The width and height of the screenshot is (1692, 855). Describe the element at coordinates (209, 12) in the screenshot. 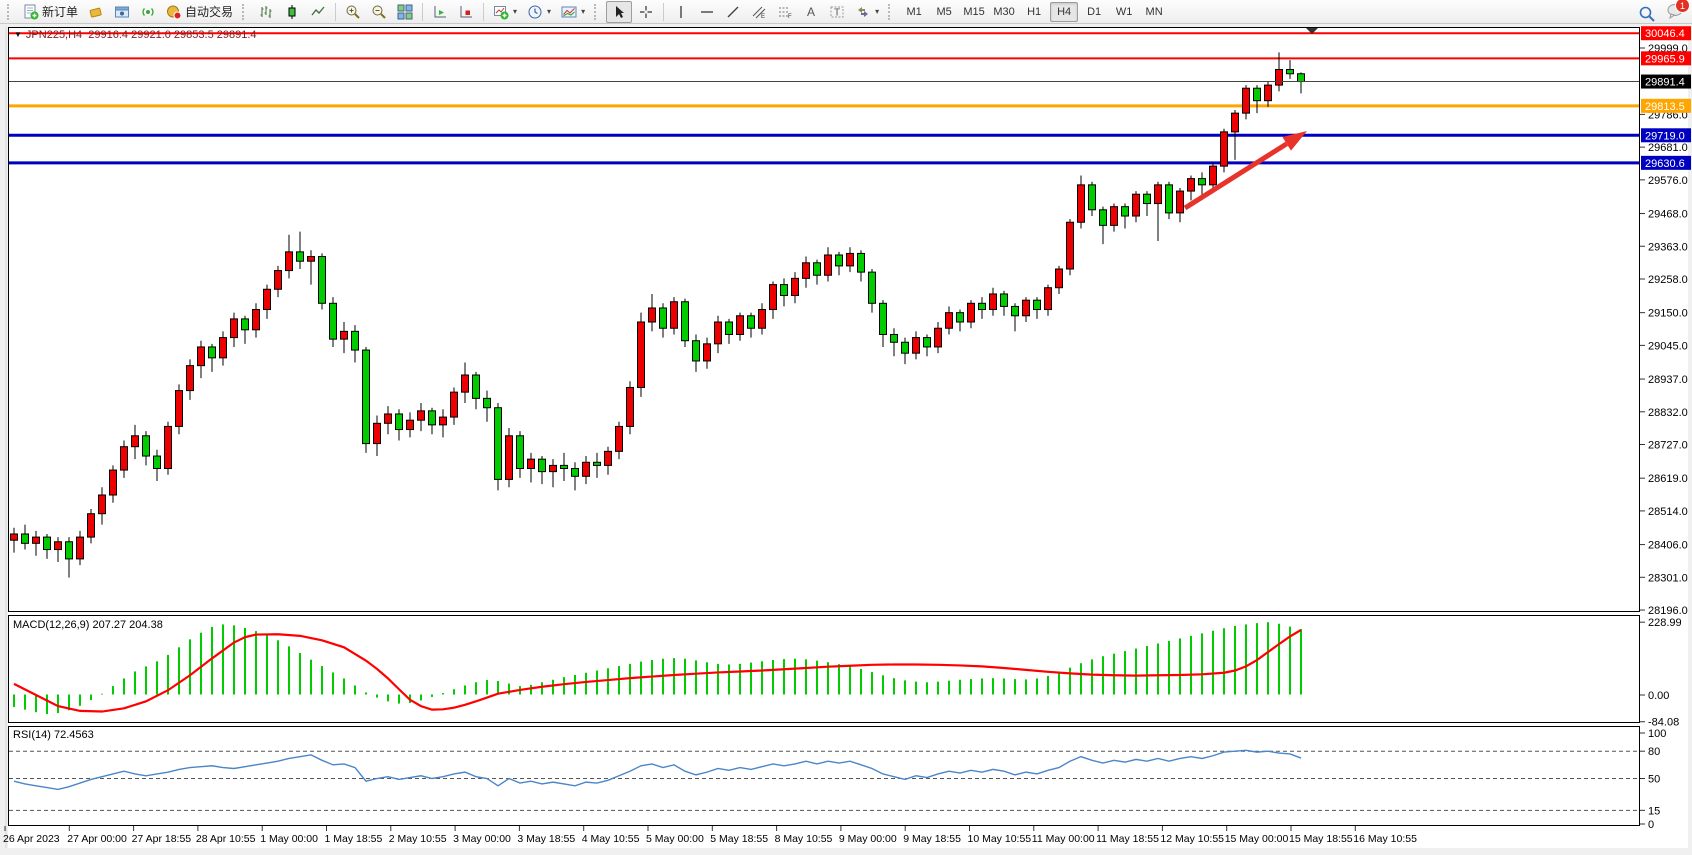

I see `autotrading-label: 自动交易` at that location.